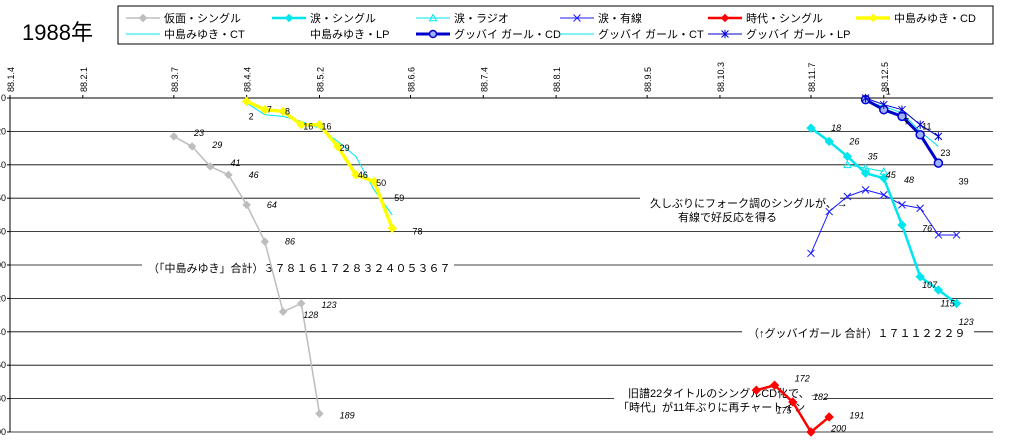 This screenshot has height=440, width=1010. What do you see at coordinates (349, 34) in the screenshot?
I see `legend-item-7: 中島みゆき・LP` at bounding box center [349, 34].